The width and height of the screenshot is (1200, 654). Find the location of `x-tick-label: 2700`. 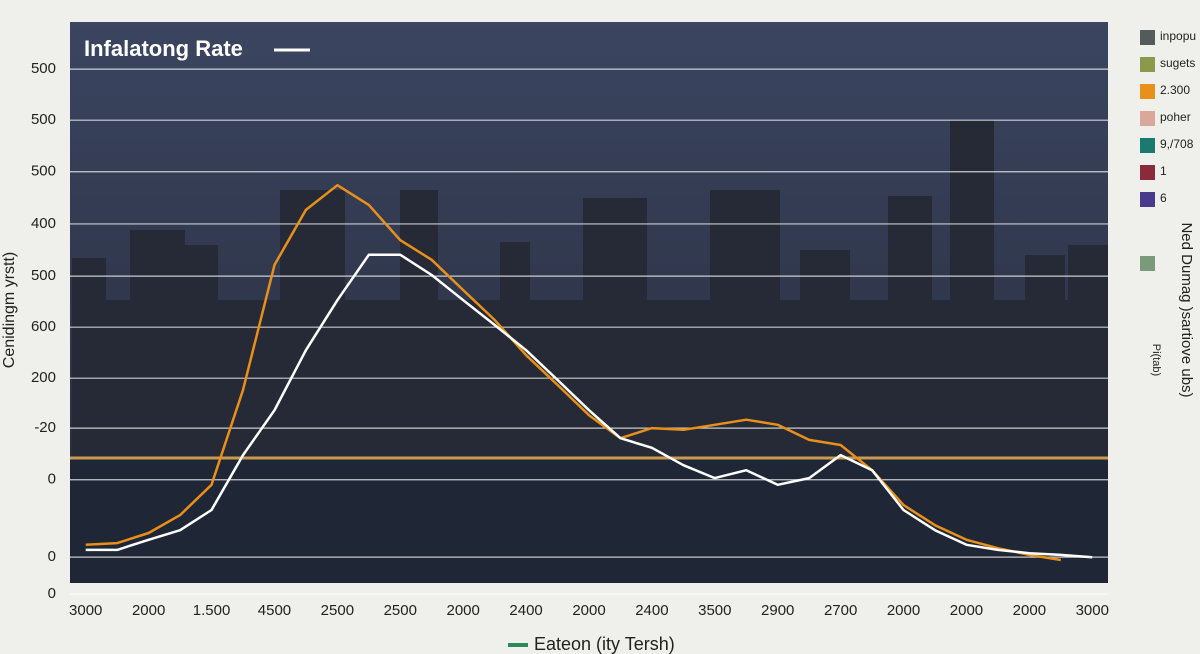

x-tick-label: 2700 is located at coordinates (840, 610).